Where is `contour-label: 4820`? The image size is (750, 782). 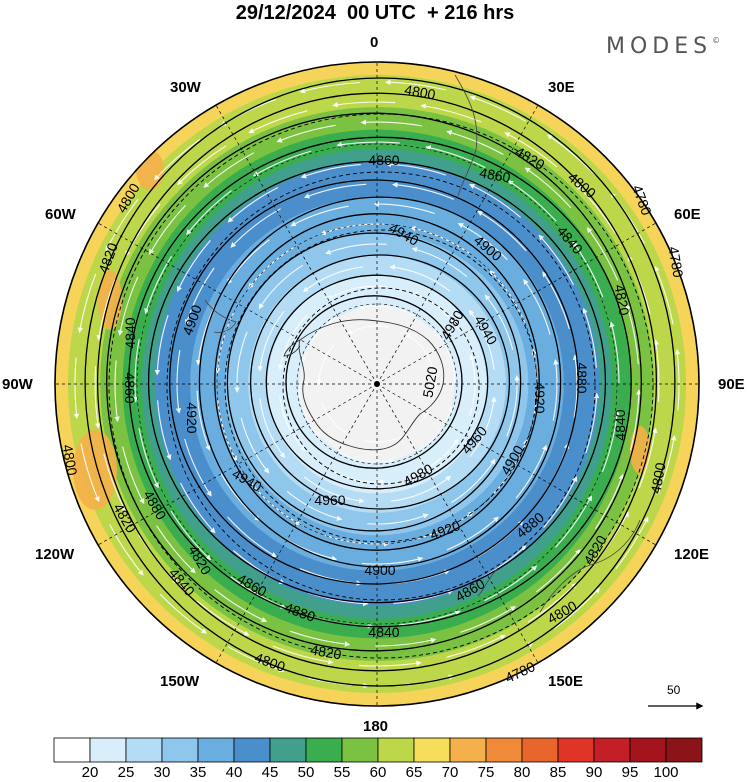
contour-label: 4820 is located at coordinates (326, 651).